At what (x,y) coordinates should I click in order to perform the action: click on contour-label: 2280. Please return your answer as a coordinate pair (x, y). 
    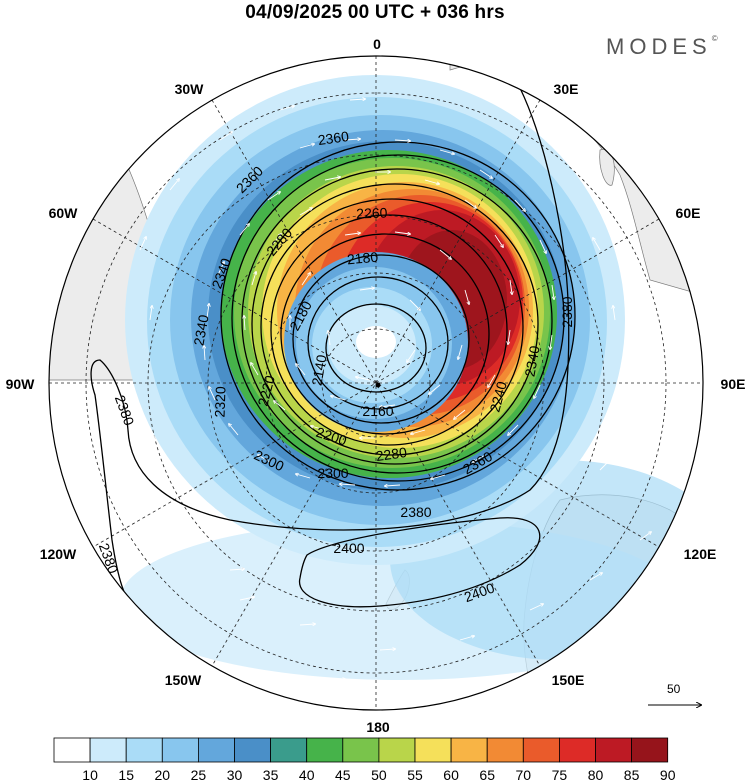
    Looking at the image, I should click on (391, 454).